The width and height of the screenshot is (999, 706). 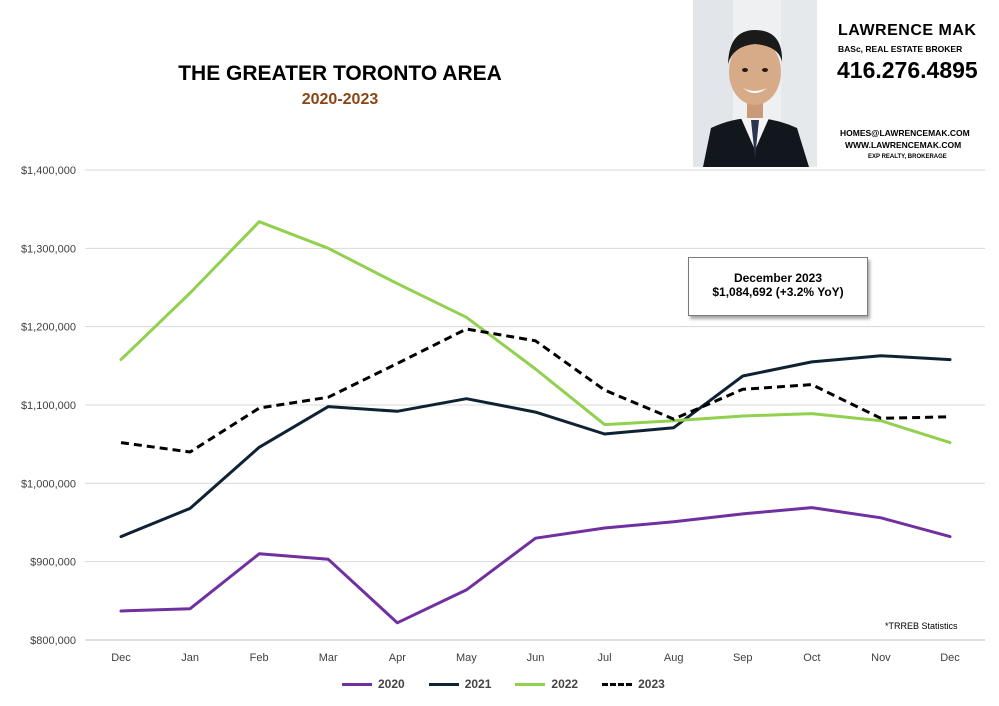 I want to click on chart-subtitle: 2020-2023, so click(x=340, y=99).